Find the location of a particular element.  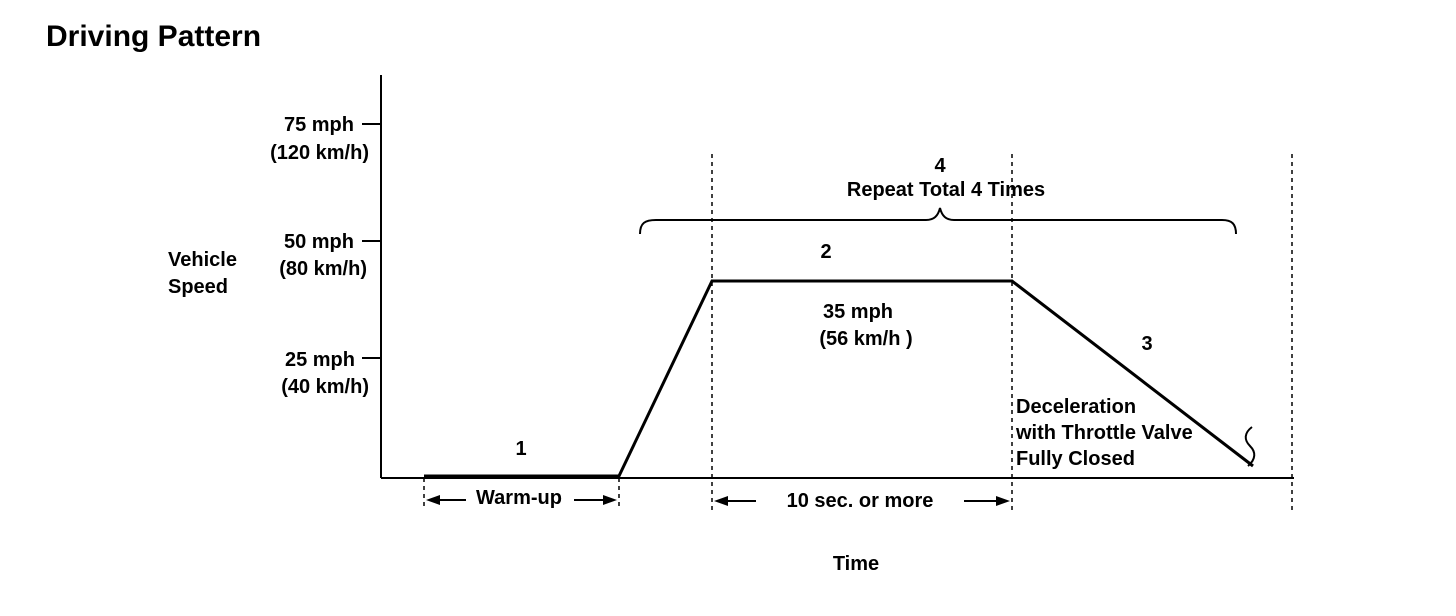

warmup-arrow-left-head is located at coordinates (433, 500).